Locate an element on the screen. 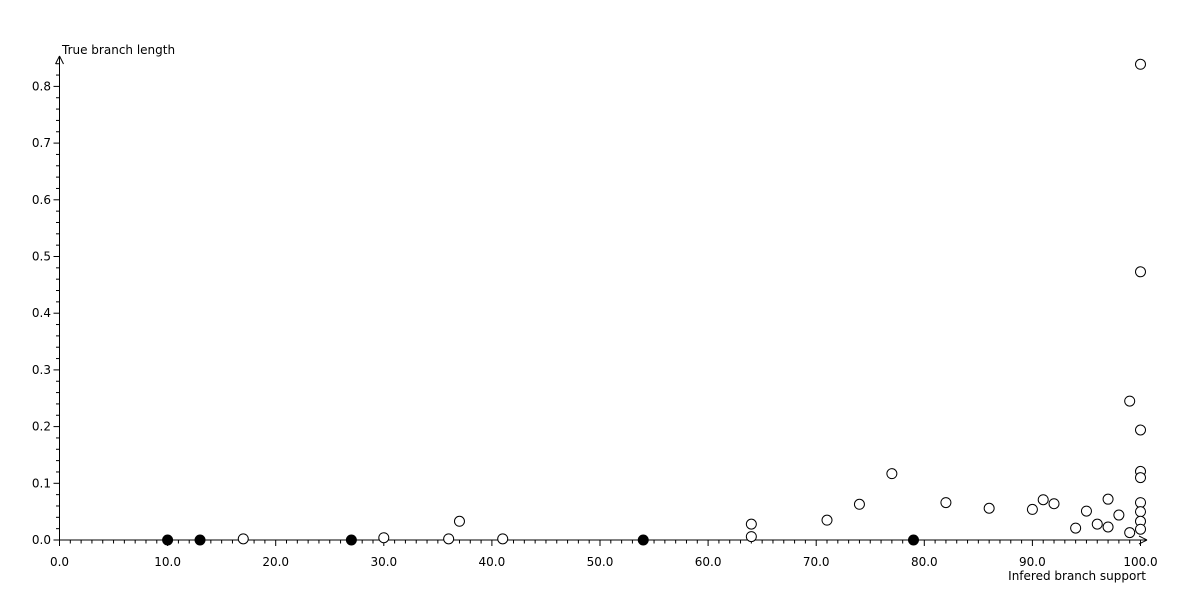 The width and height of the screenshot is (1200, 600). y-tick-label: 0.6 is located at coordinates (41, 200).